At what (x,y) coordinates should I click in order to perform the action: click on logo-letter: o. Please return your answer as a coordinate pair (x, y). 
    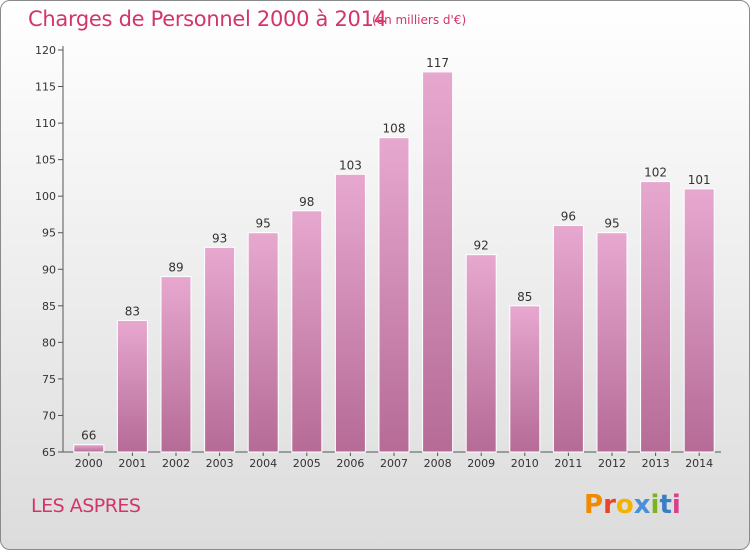
    Looking at the image, I should click on (624, 505).